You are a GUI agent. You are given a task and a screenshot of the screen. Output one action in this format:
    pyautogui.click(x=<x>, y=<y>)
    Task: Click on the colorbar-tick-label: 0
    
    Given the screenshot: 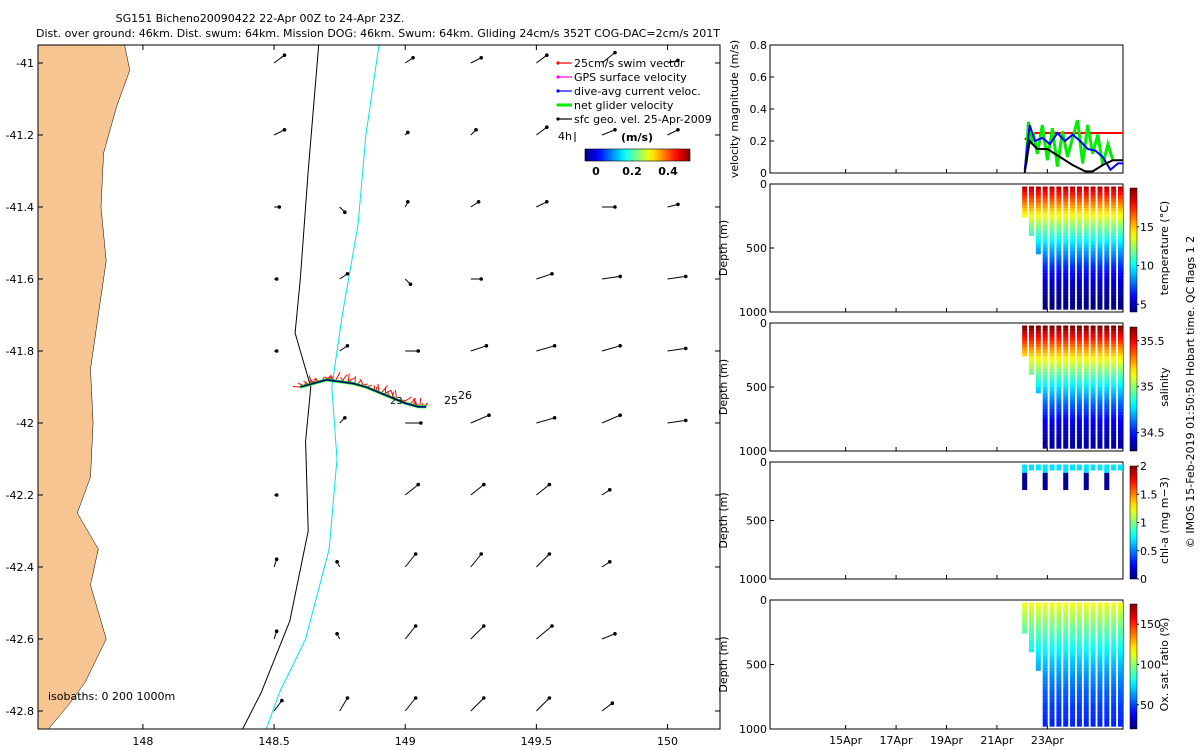 What is the action you would take?
    pyautogui.click(x=1143, y=579)
    